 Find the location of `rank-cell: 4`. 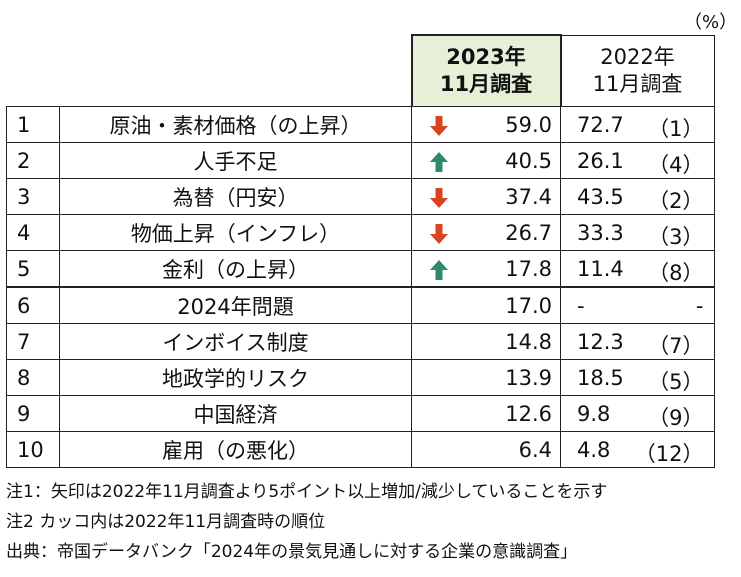

rank-cell: 4 is located at coordinates (33, 232).